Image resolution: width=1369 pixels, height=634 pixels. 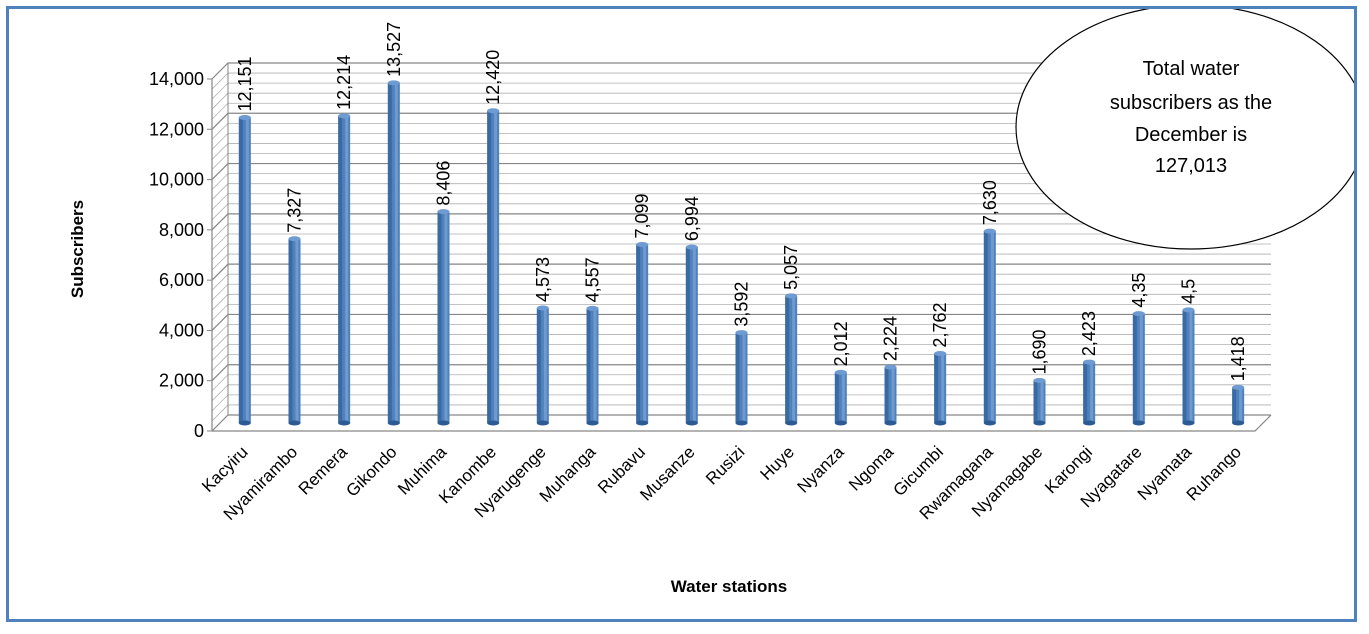 What do you see at coordinates (891, 338) in the screenshot?
I see `data-label: 2,224` at bounding box center [891, 338].